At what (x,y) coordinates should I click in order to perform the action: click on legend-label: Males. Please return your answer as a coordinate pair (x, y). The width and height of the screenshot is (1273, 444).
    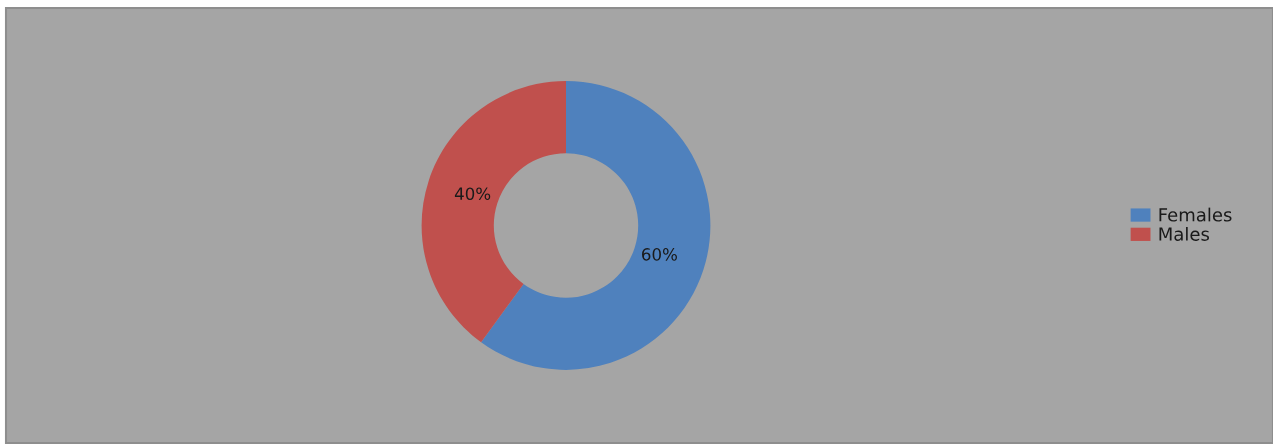
    Looking at the image, I should click on (1184, 233).